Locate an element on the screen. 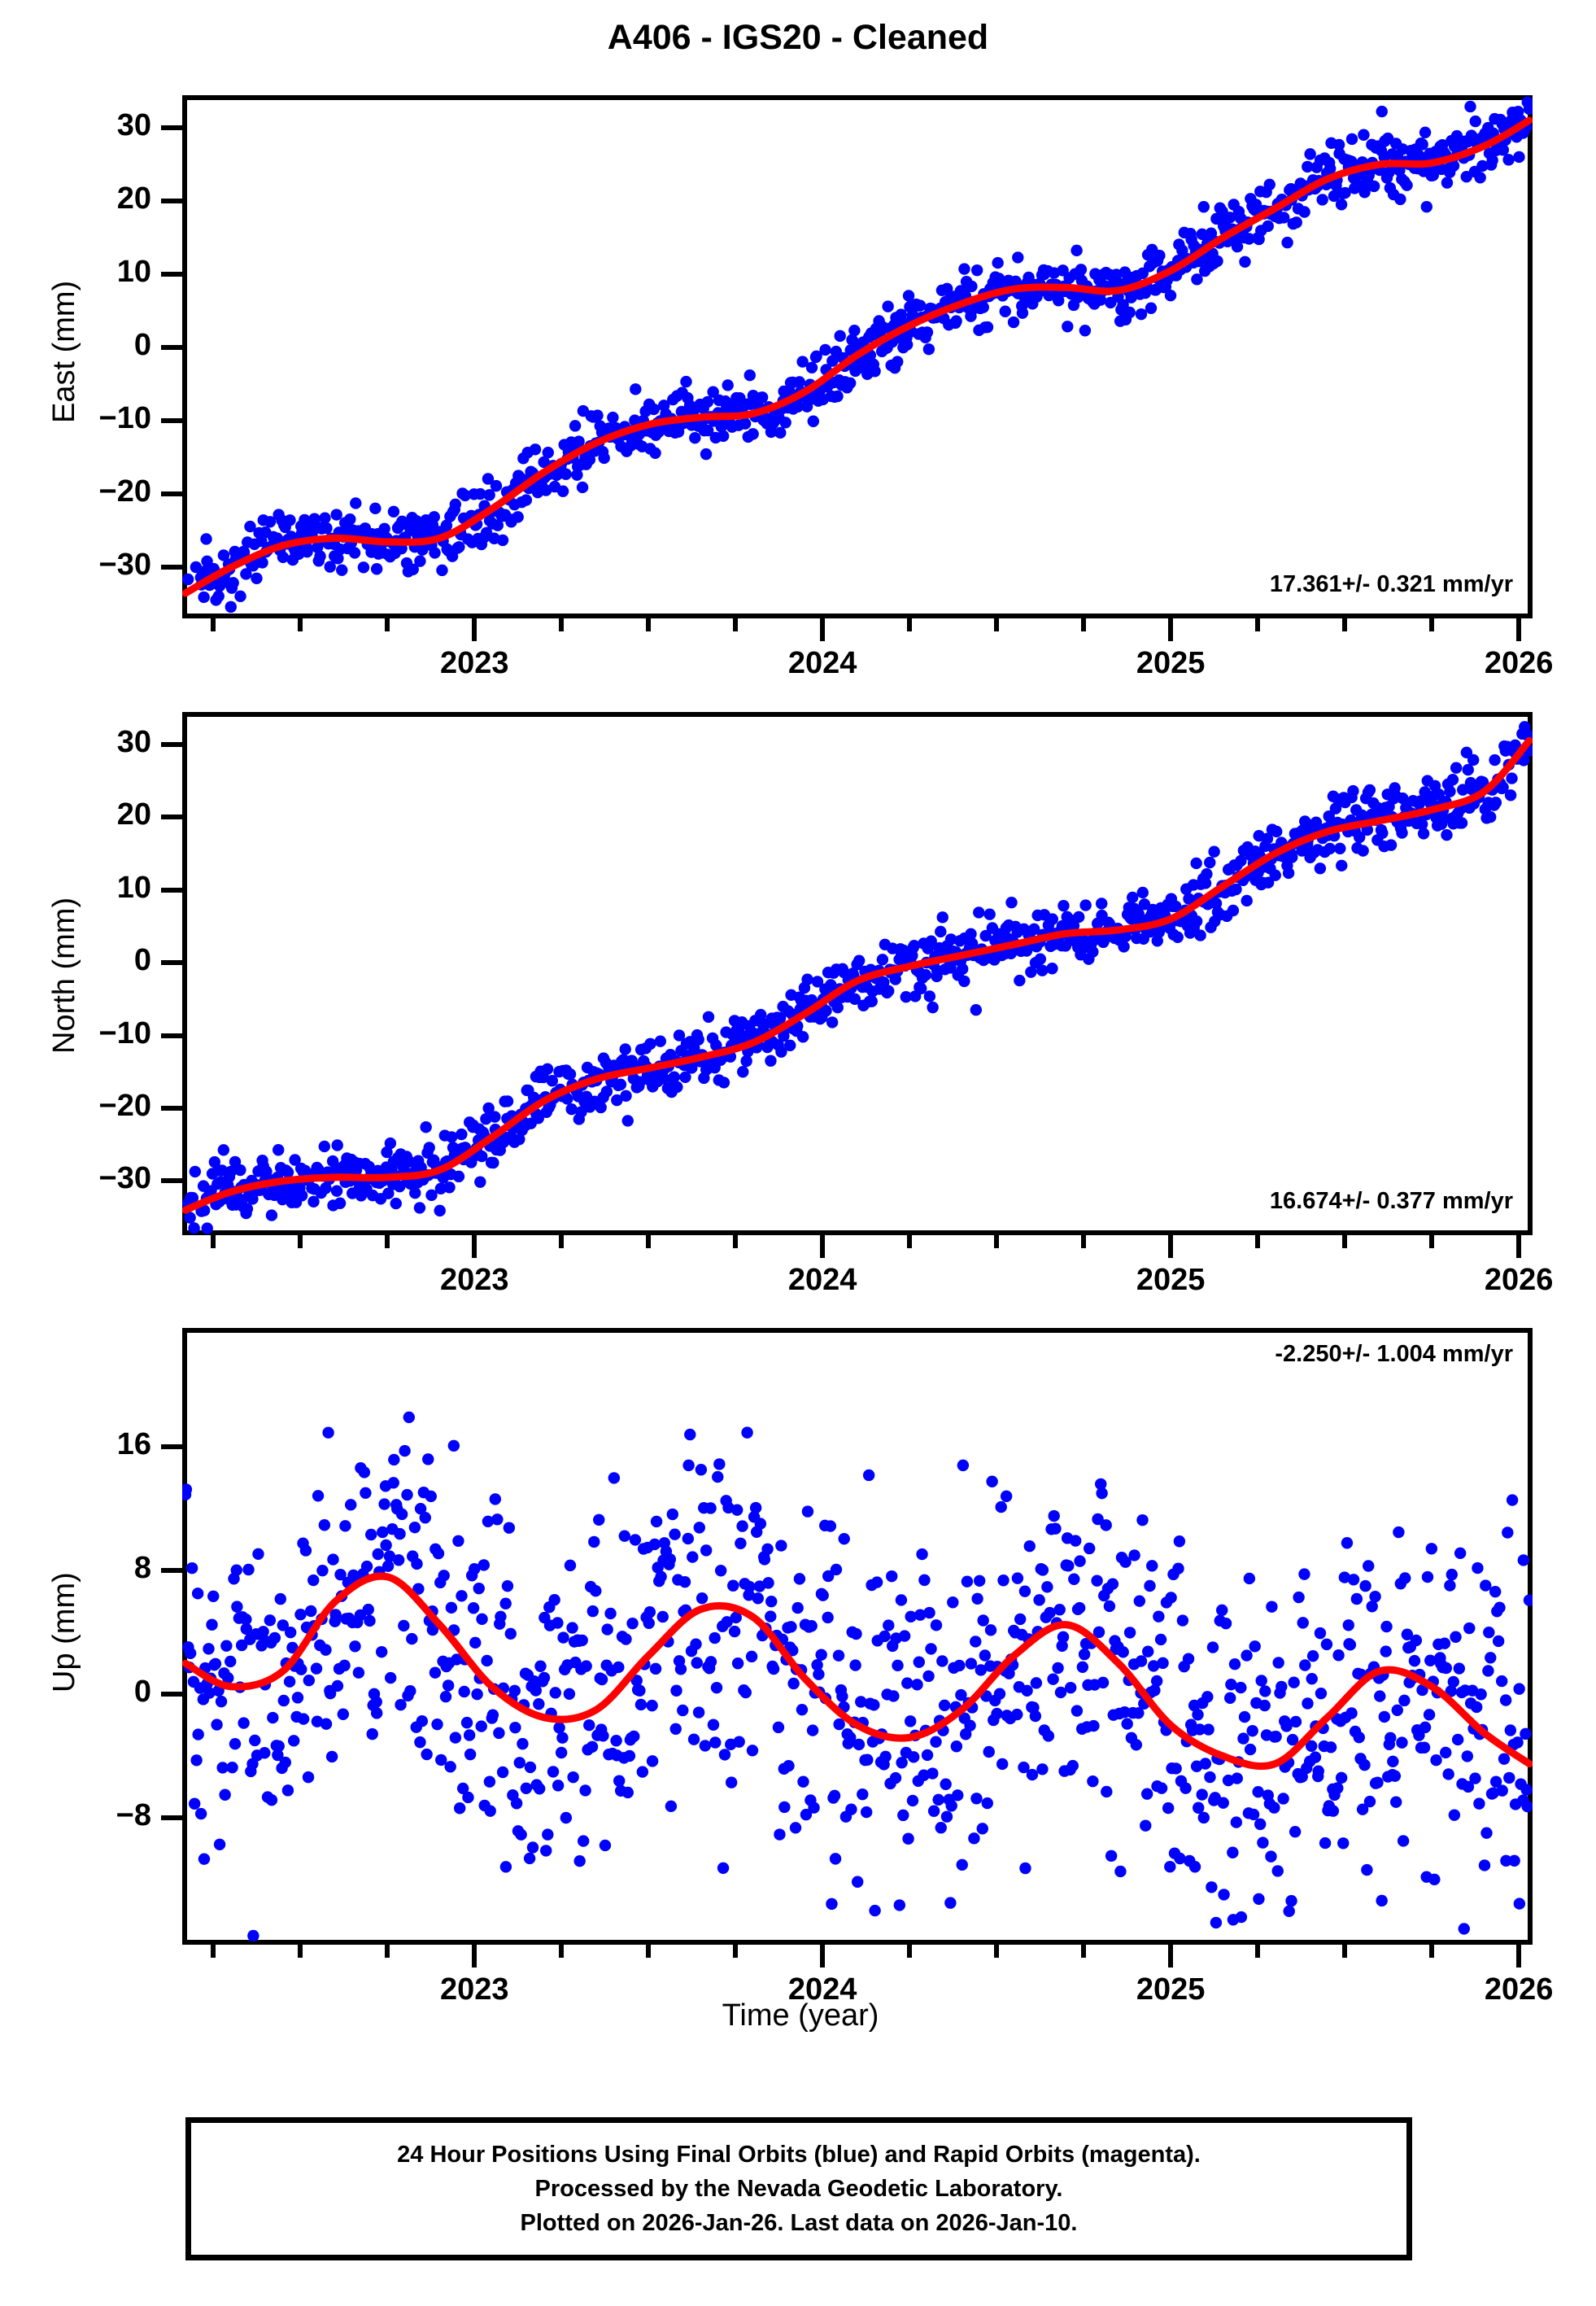 Image resolution: width=1596 pixels, height=2306 pixels. x-axis-label: Time (year) is located at coordinates (800, 2015).